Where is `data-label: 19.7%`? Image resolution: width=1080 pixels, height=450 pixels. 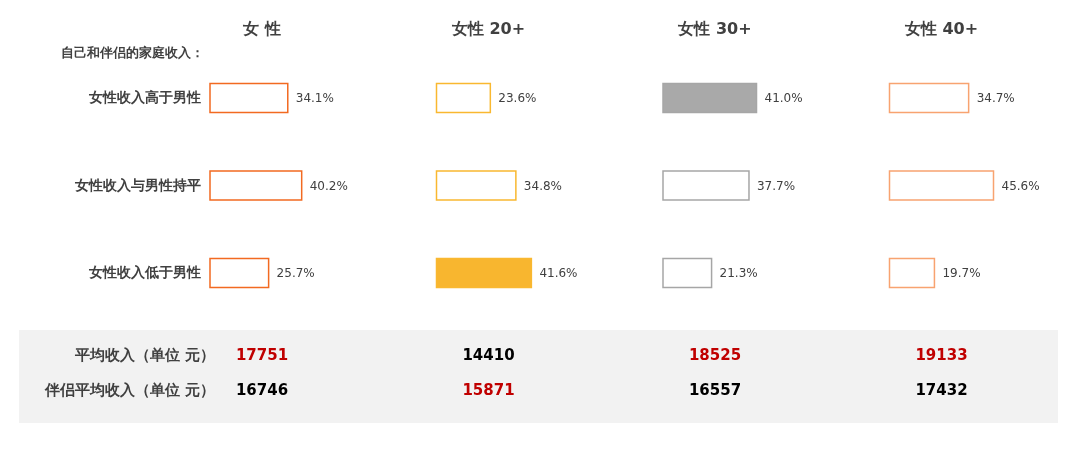
data-label: 19.7% is located at coordinates (961, 273).